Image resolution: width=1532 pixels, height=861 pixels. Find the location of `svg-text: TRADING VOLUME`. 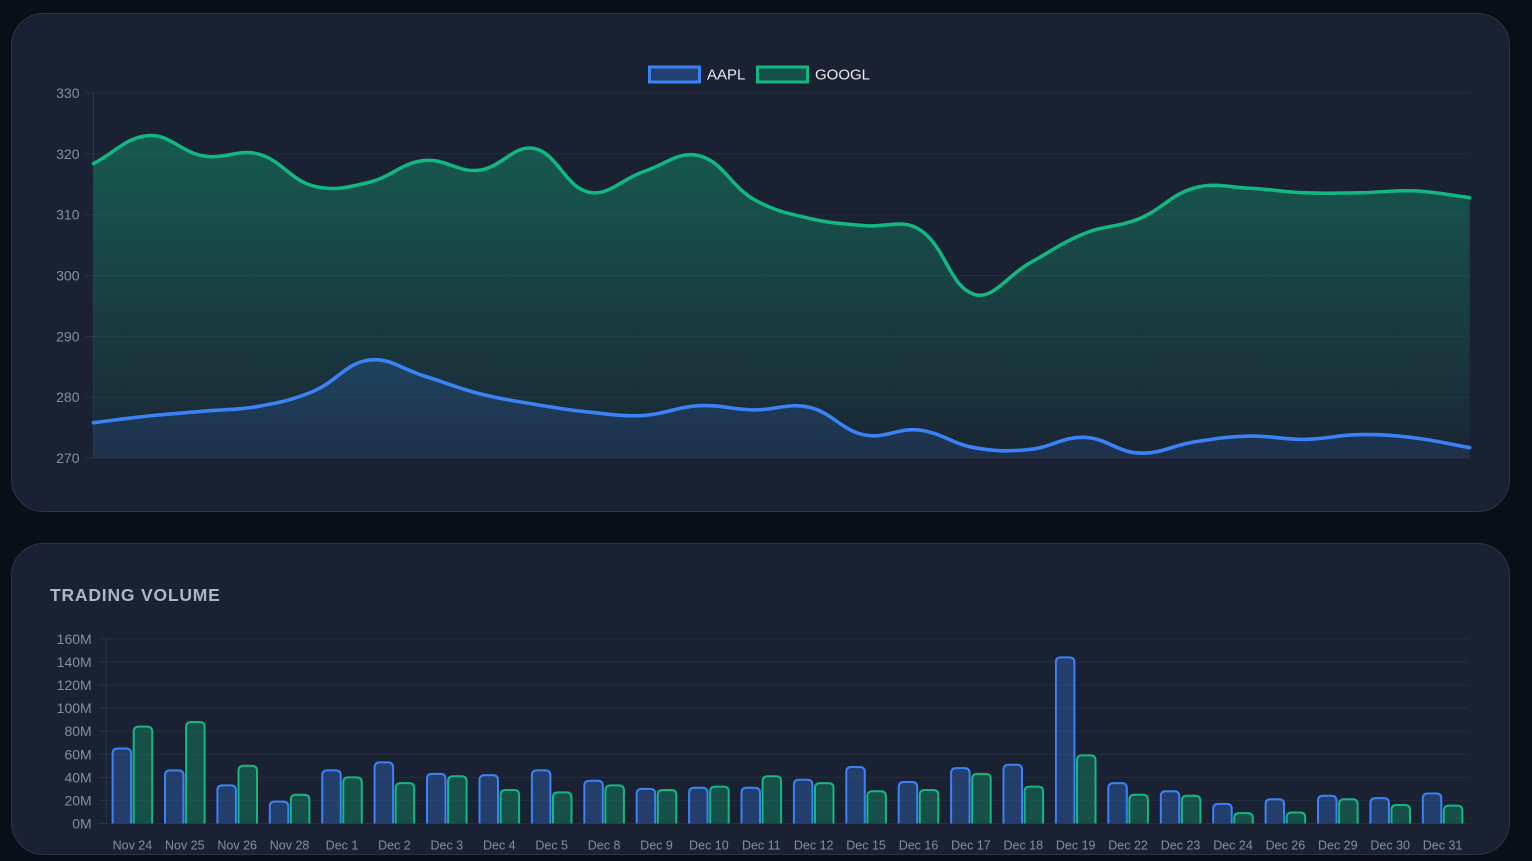

svg-text: TRADING VOLUME is located at coordinates (135, 595).